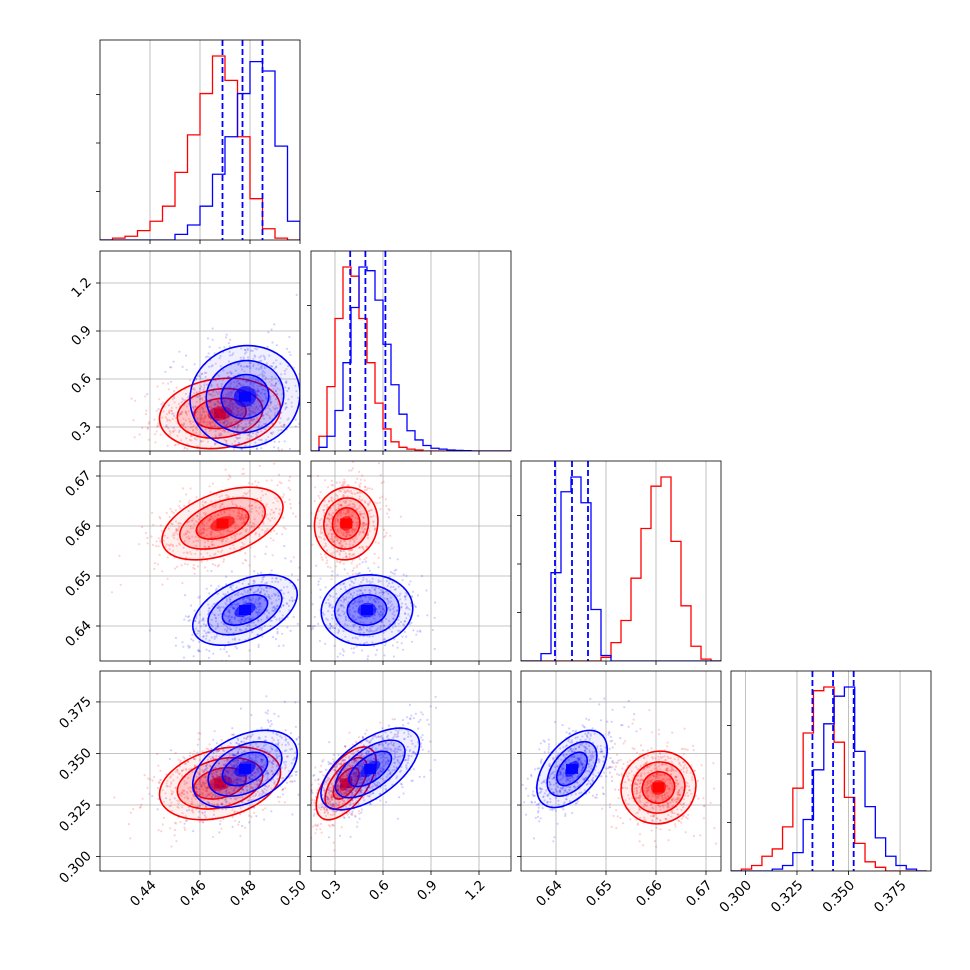 This screenshot has width=970, height=970. Describe the element at coordinates (374, 561) in the screenshot. I see `panel-content` at that location.